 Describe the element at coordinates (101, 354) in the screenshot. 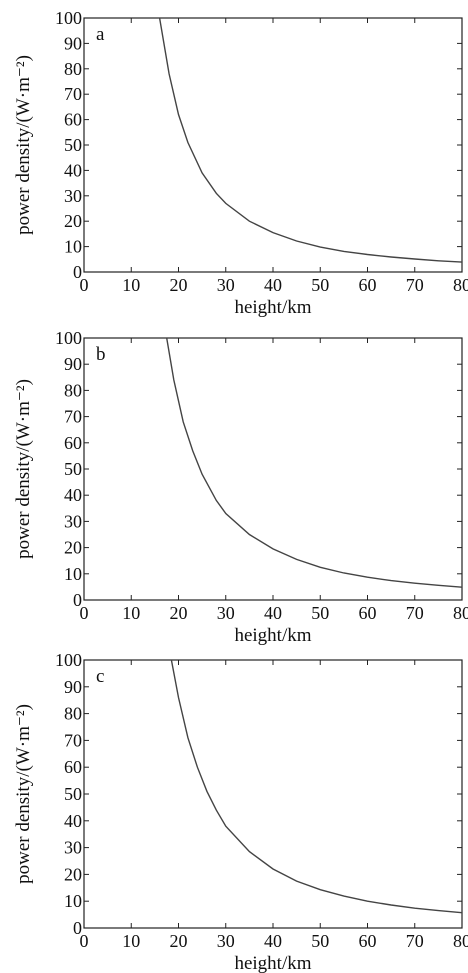

I see `panel-label: b` at that location.